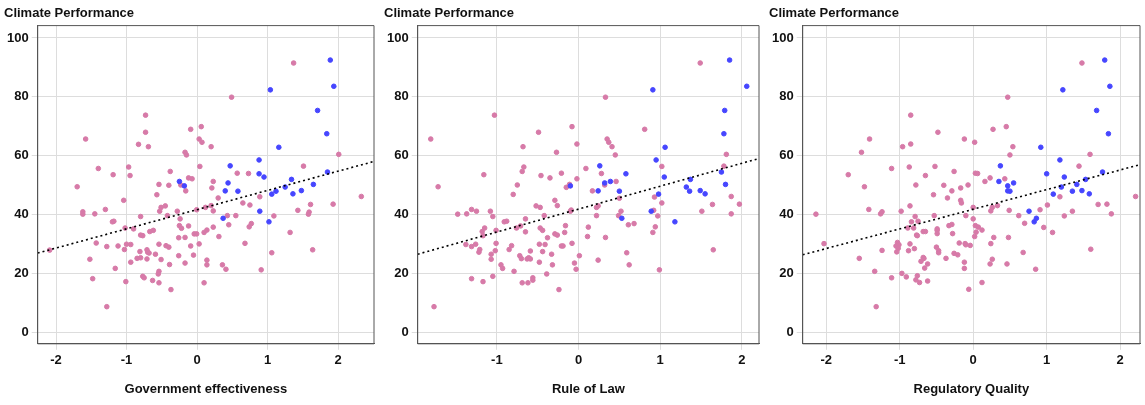  What do you see at coordinates (588, 388) in the screenshot?
I see `x-axis-title: Rule of Law` at bounding box center [588, 388].